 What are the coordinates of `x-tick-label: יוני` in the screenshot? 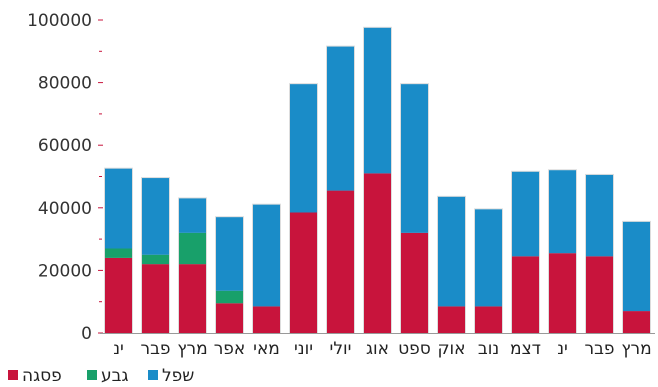 It's located at (303, 349).